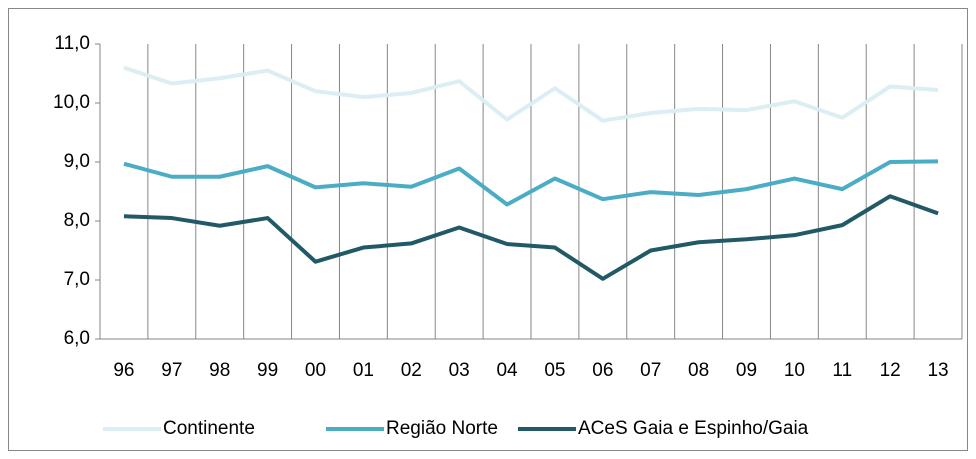  What do you see at coordinates (77, 161) in the screenshot?
I see `y-tick-label: 9,0` at bounding box center [77, 161].